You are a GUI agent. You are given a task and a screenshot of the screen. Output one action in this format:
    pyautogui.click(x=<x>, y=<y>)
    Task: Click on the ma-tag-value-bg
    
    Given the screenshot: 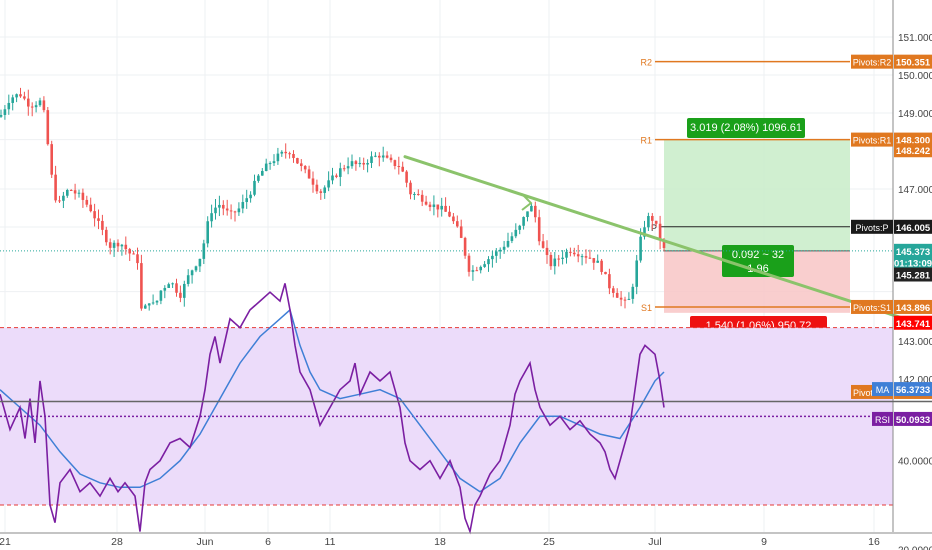 What is the action you would take?
    pyautogui.click(x=913, y=389)
    